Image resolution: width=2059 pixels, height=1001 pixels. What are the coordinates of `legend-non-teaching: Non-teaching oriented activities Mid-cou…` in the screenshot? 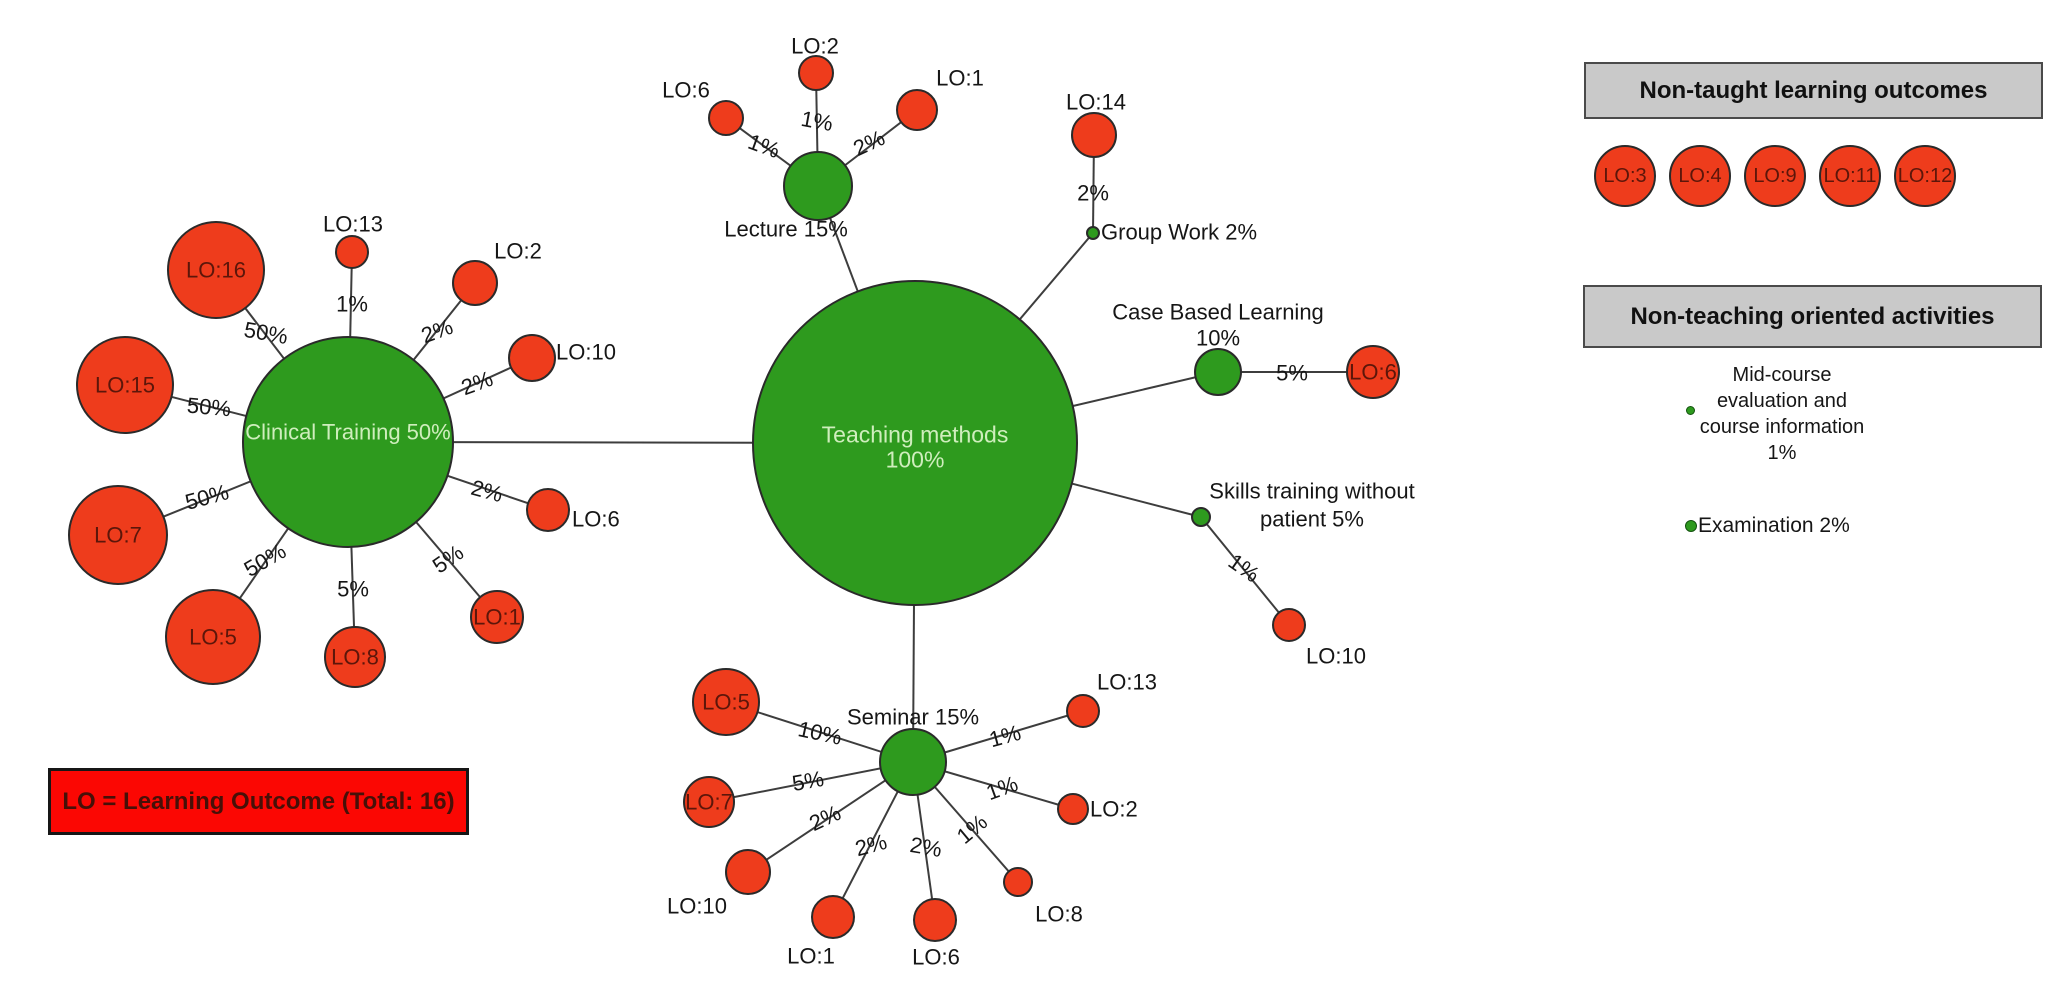 It's located at (1812, 411).